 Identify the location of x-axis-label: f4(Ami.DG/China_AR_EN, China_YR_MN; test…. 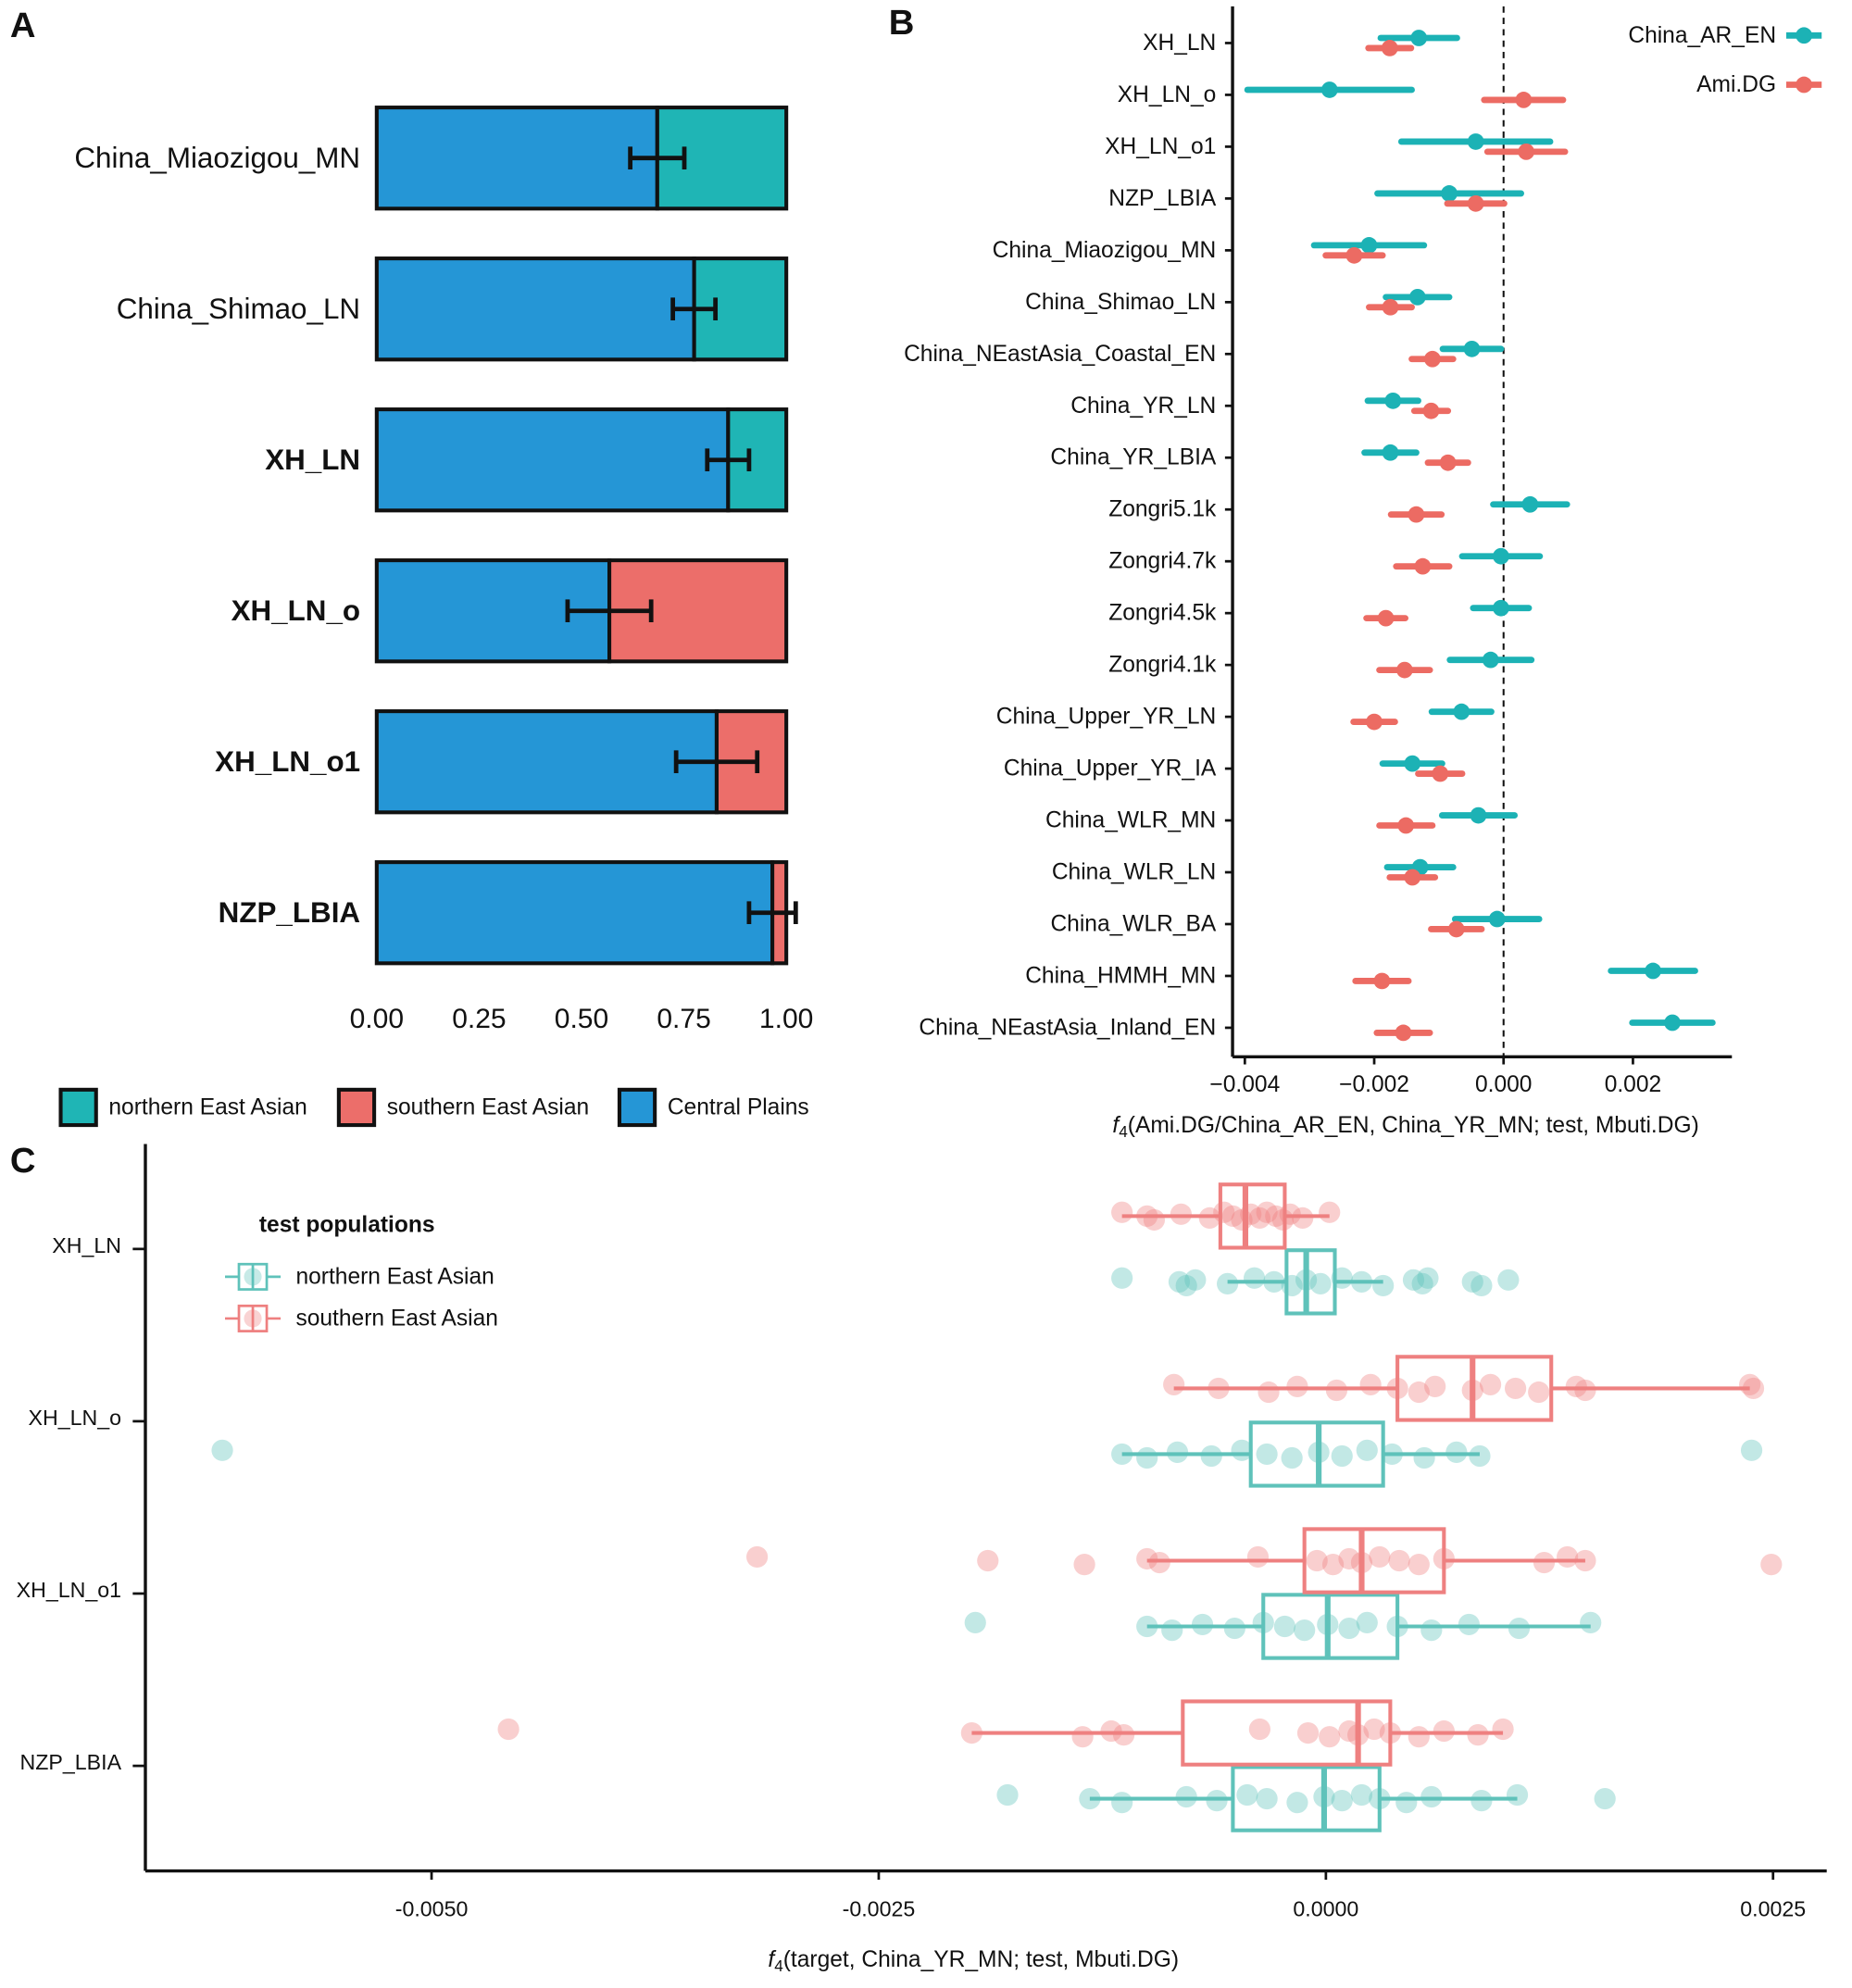
(1405, 1127).